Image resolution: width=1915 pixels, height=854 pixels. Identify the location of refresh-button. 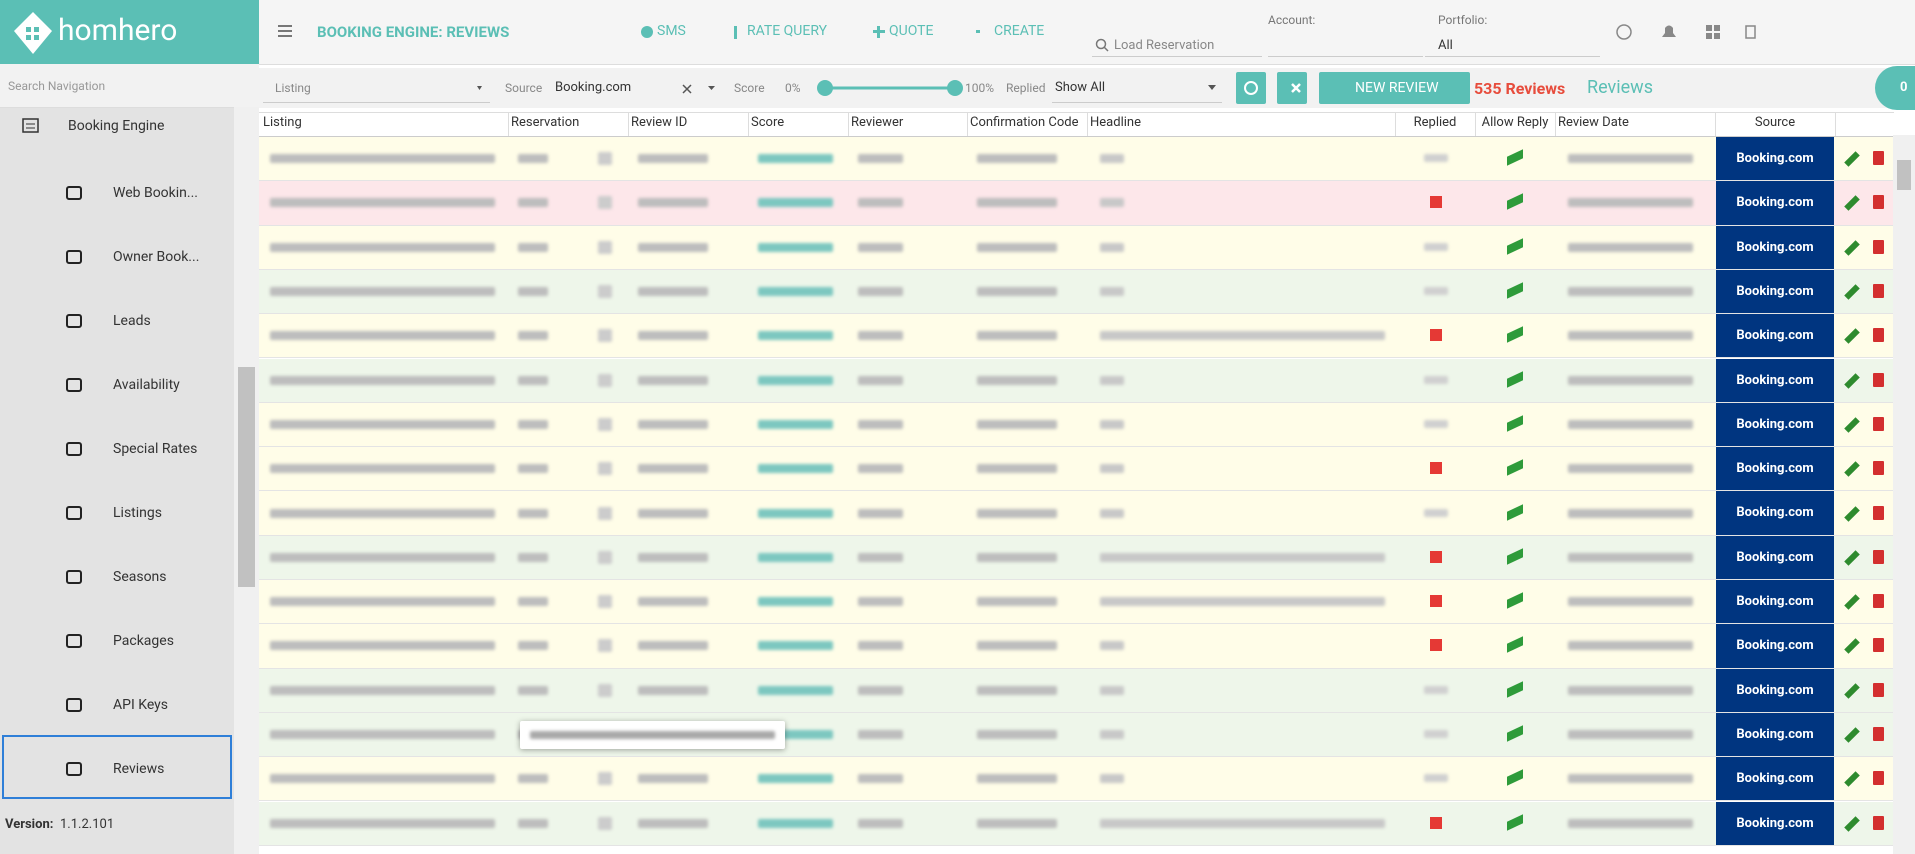
(1251, 88).